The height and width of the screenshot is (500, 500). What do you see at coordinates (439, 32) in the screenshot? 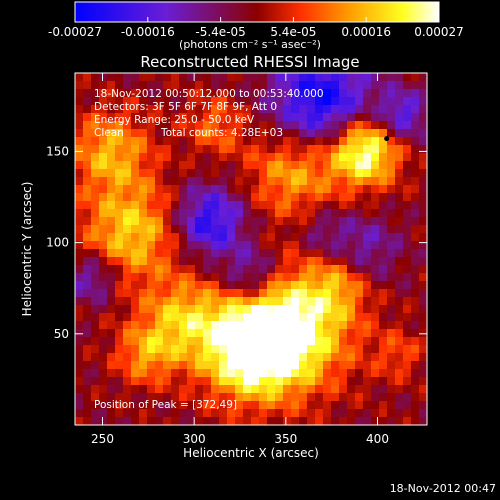
I see `colorbar-tick-label: 0.00027` at bounding box center [439, 32].